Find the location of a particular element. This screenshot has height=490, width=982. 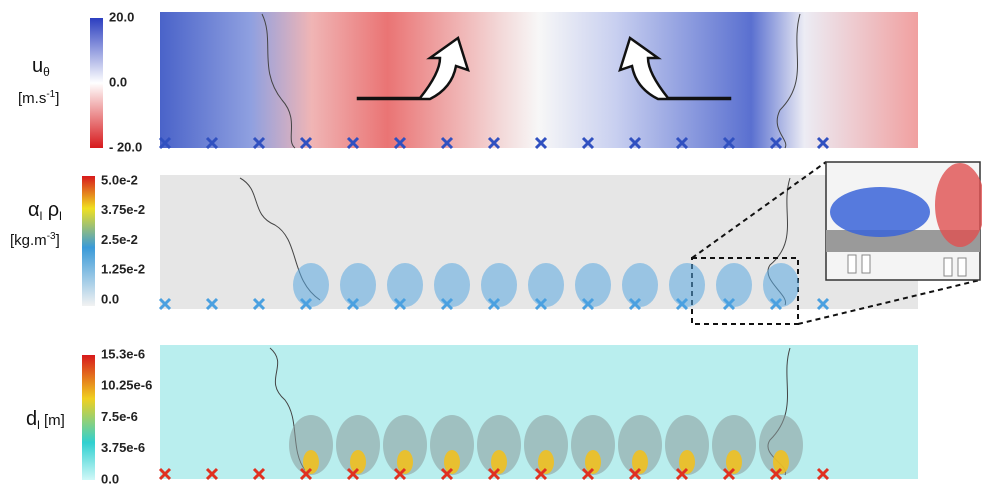

colorbar-tick-label: - 20.0 is located at coordinates (125, 146).